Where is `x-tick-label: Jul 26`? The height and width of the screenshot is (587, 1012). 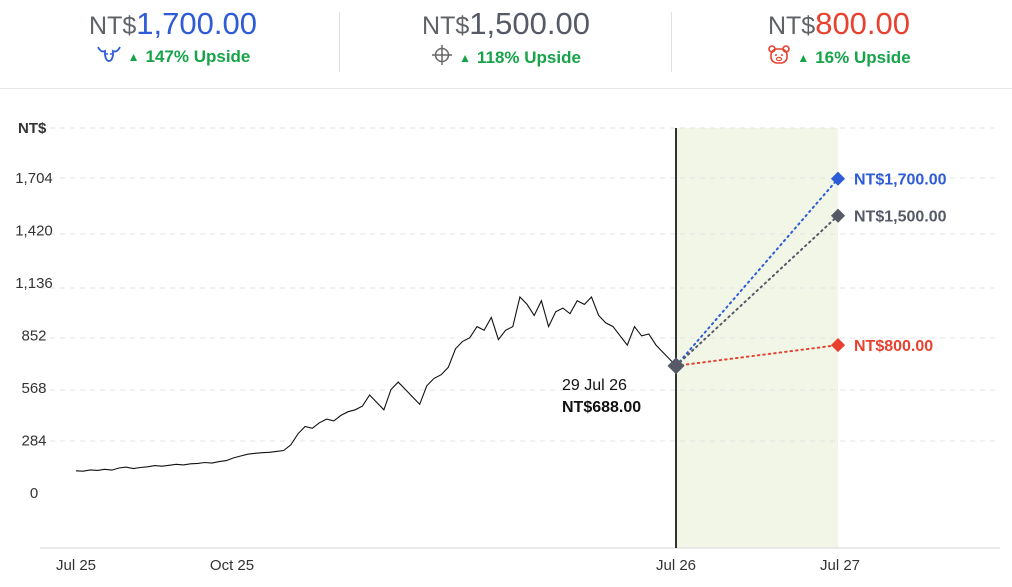 x-tick-label: Jul 26 is located at coordinates (676, 565).